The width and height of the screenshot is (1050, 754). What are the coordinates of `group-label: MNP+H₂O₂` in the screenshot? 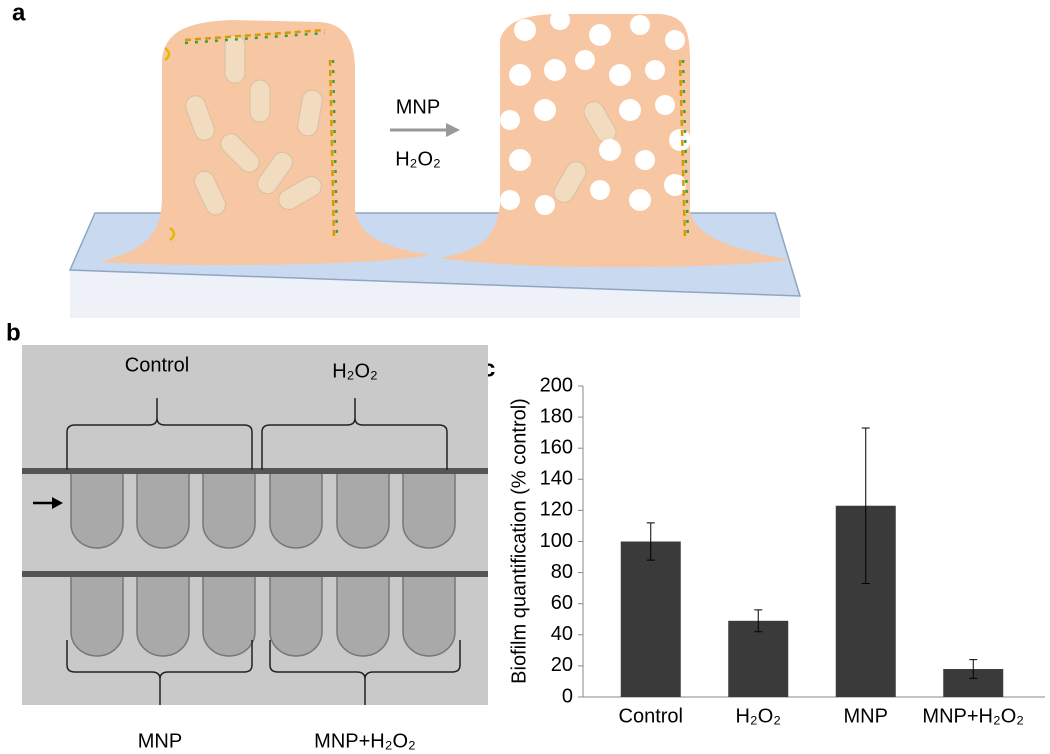 It's located at (365, 741).